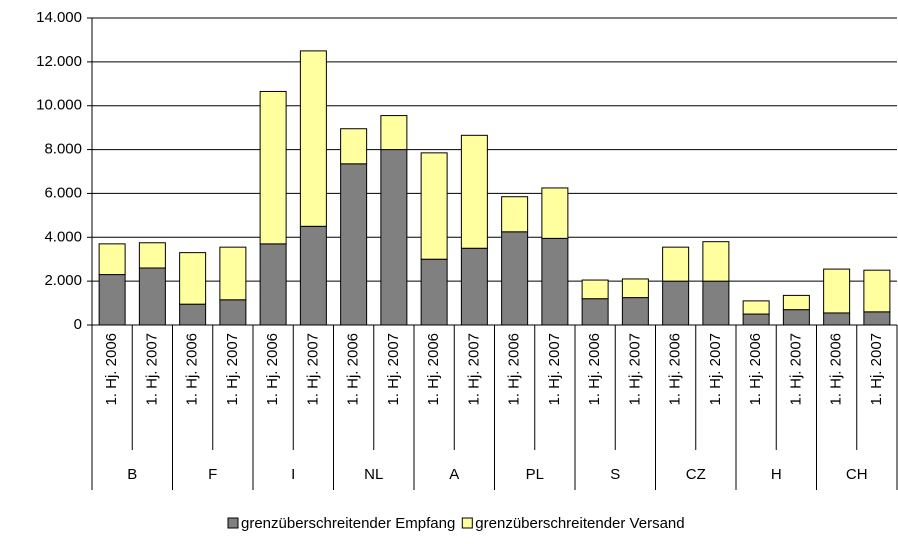 The image size is (898, 544). Describe the element at coordinates (776, 474) in the screenshot. I see `group-label: H` at that location.